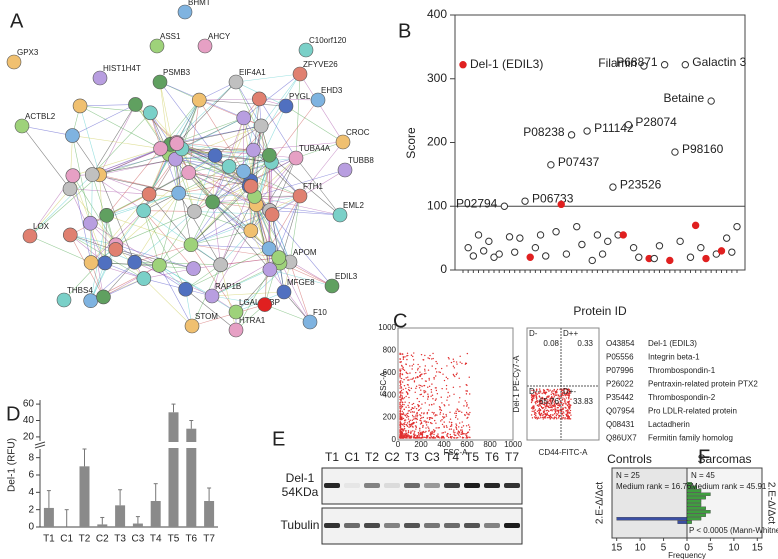  Describe the element at coordinates (40, 116) in the screenshot. I see `node-label: ACTBL2` at that location.